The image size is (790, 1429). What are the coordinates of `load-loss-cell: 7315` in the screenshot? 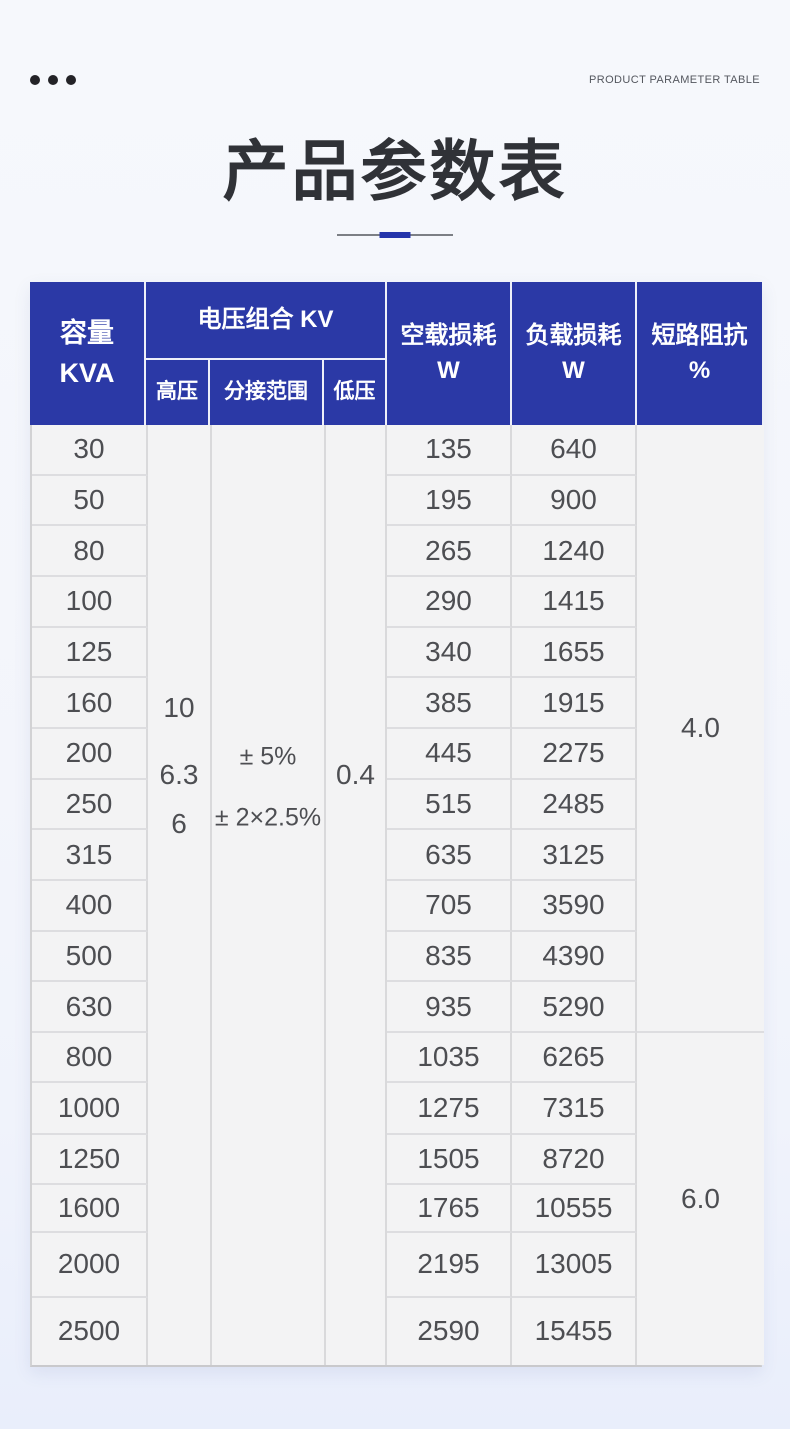 It's located at (574, 1108).